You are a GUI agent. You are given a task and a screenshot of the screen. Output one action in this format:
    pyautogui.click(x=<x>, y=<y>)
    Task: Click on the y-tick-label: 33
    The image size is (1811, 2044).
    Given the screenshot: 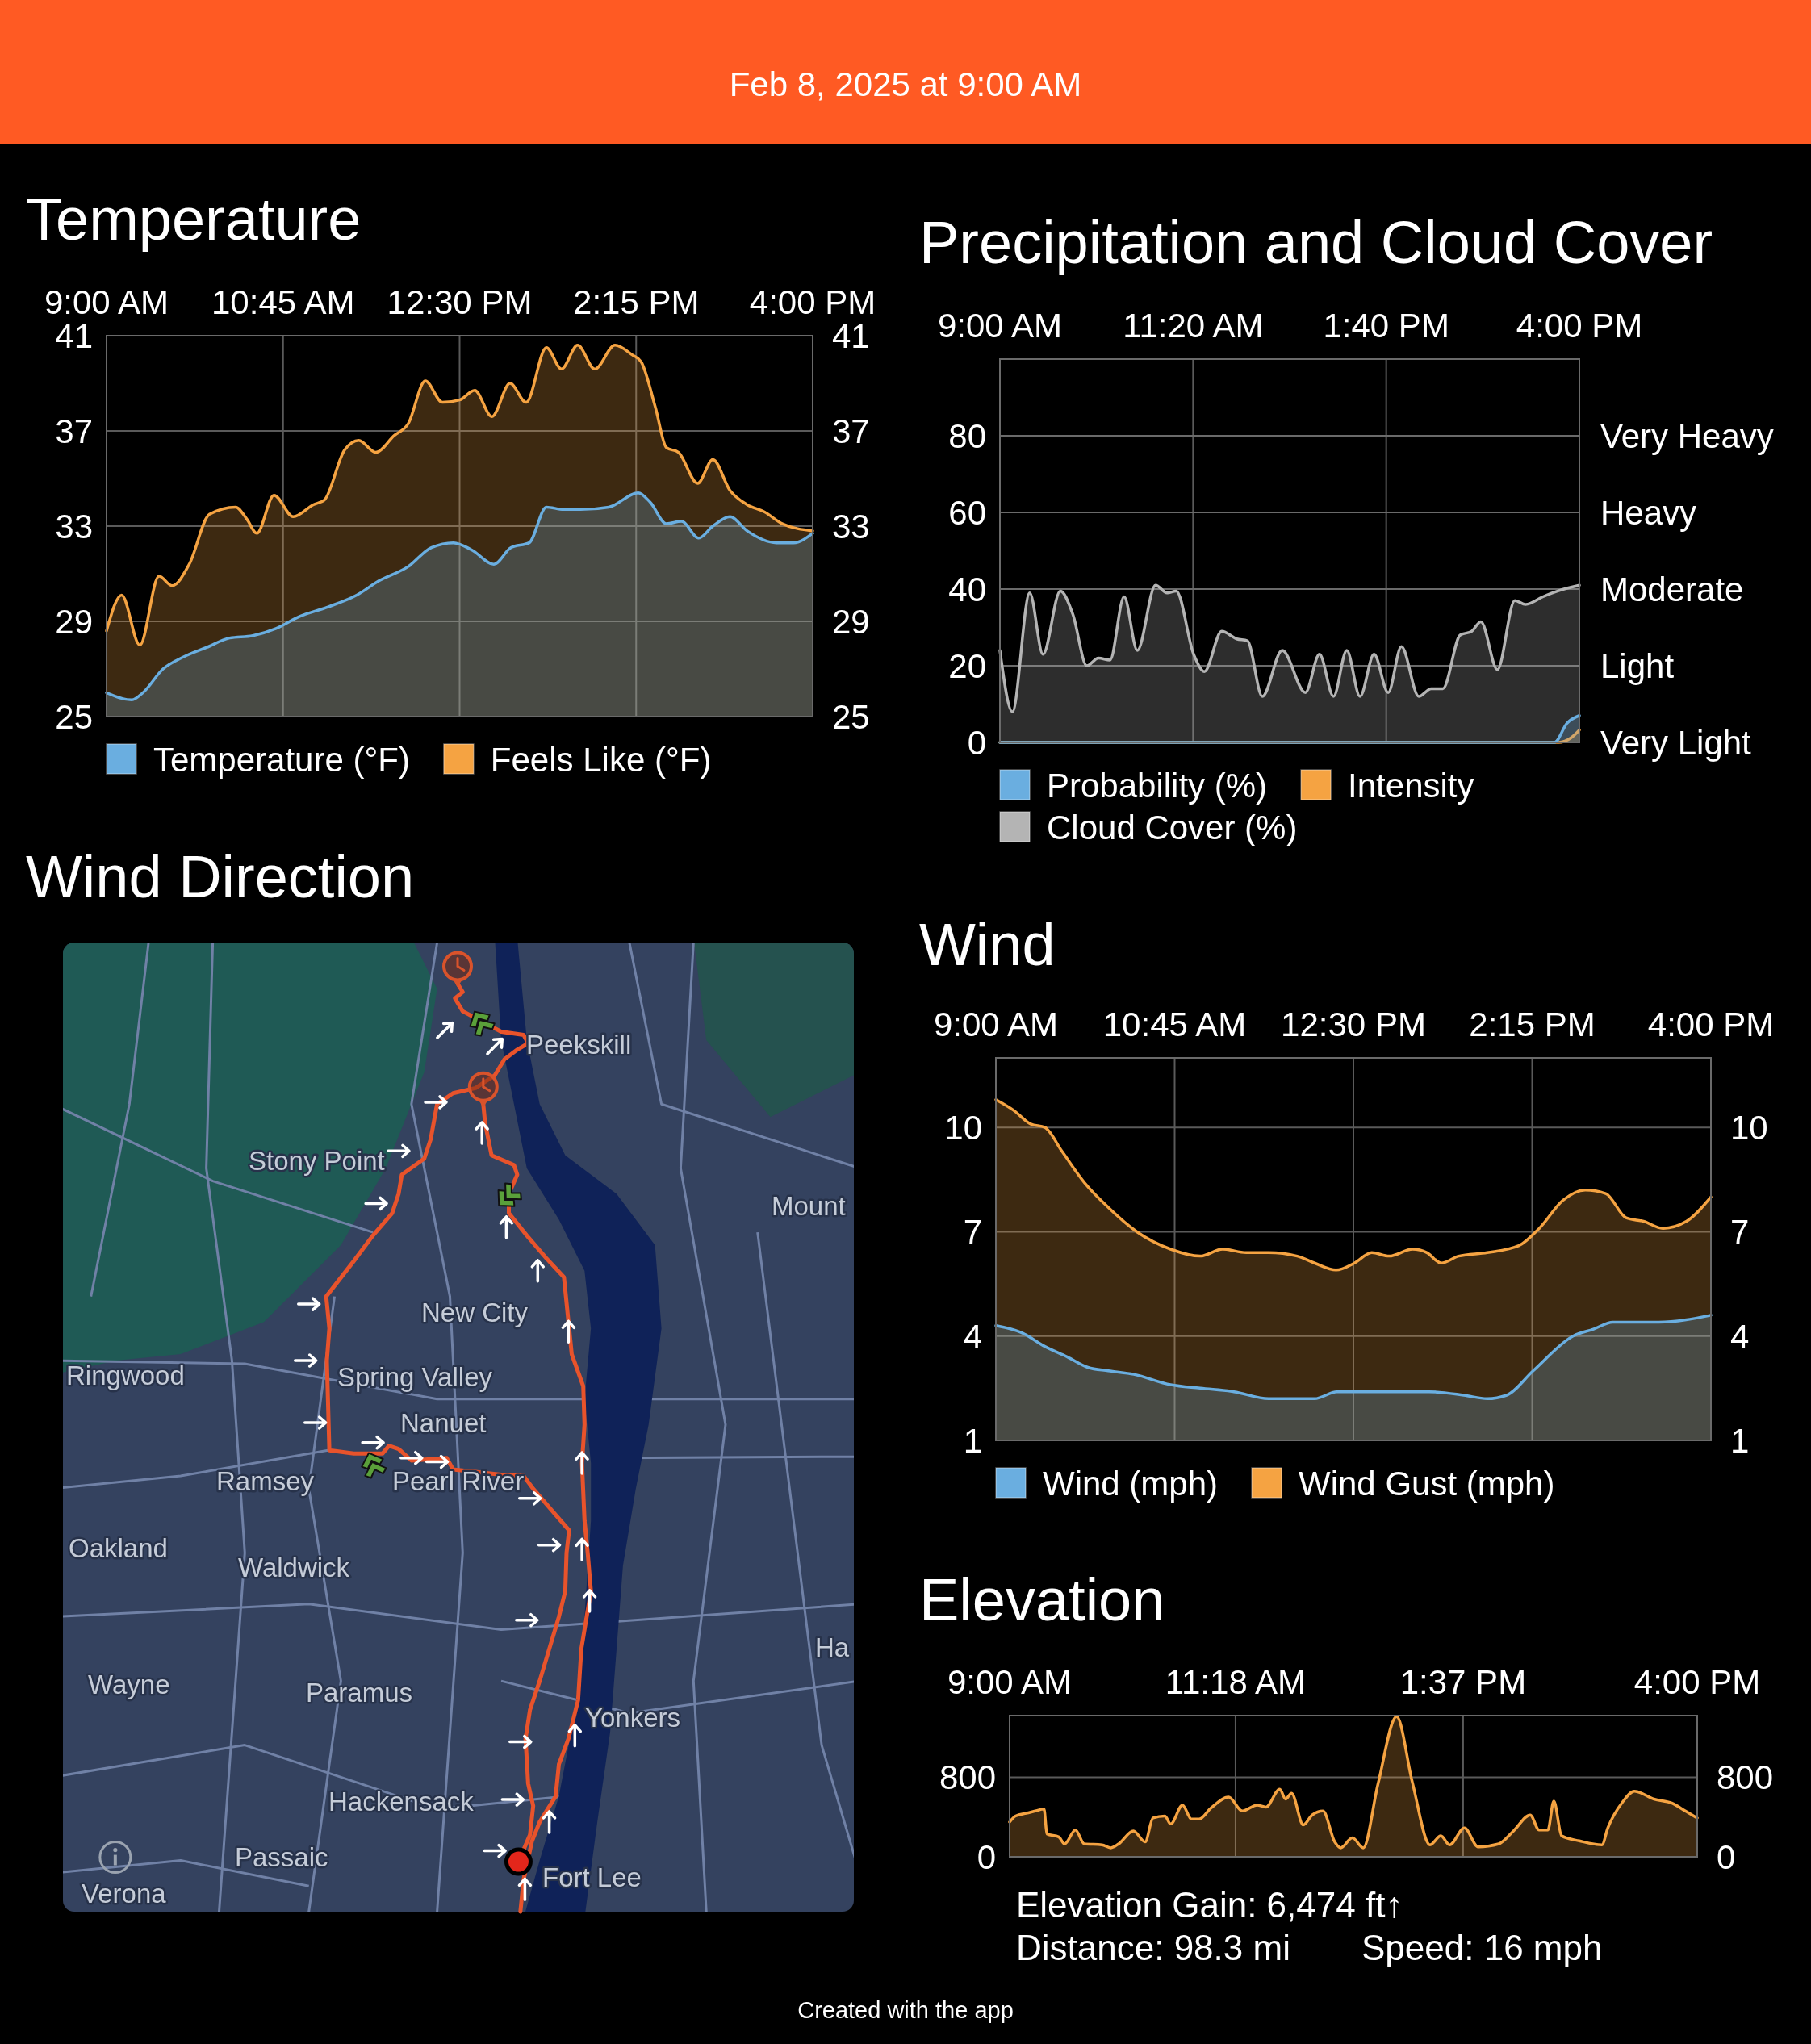 What is the action you would take?
    pyautogui.click(x=74, y=526)
    